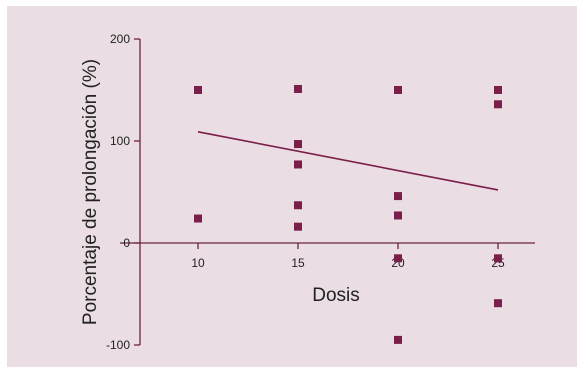 This screenshot has width=585, height=373. I want to click on trendline, so click(348, 161).